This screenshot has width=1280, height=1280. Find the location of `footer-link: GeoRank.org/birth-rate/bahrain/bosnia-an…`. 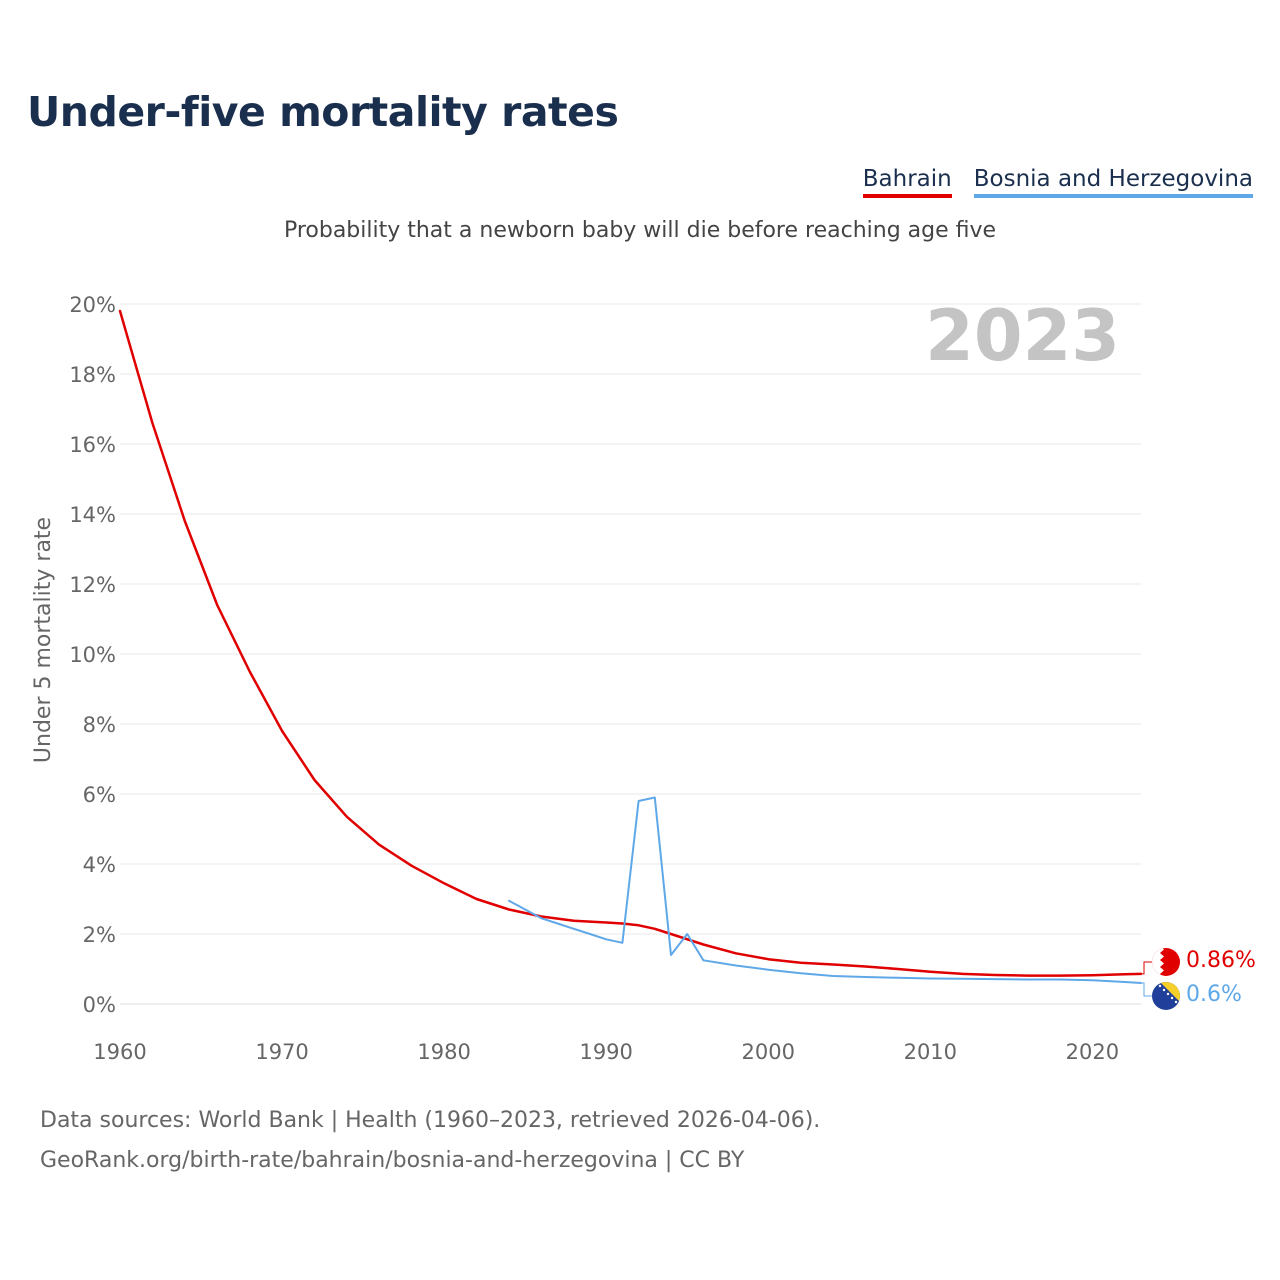

footer-link: GeoRank.org/birth-rate/bahrain/bosnia-an… is located at coordinates (392, 1160).